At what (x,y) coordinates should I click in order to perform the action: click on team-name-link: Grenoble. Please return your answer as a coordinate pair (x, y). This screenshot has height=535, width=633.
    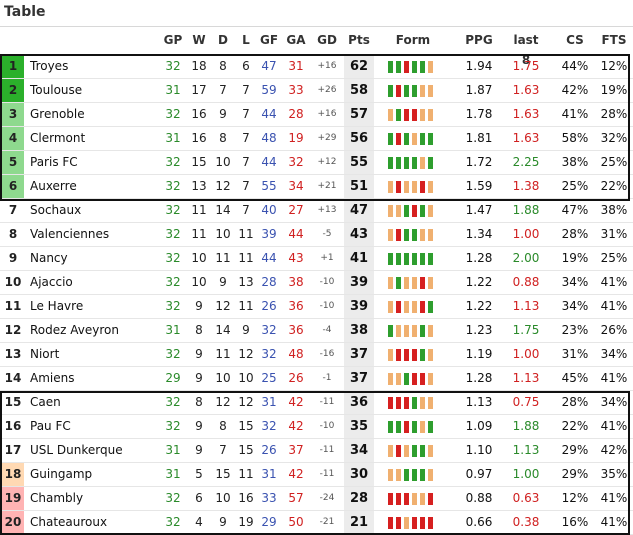
    Looking at the image, I should click on (57, 114).